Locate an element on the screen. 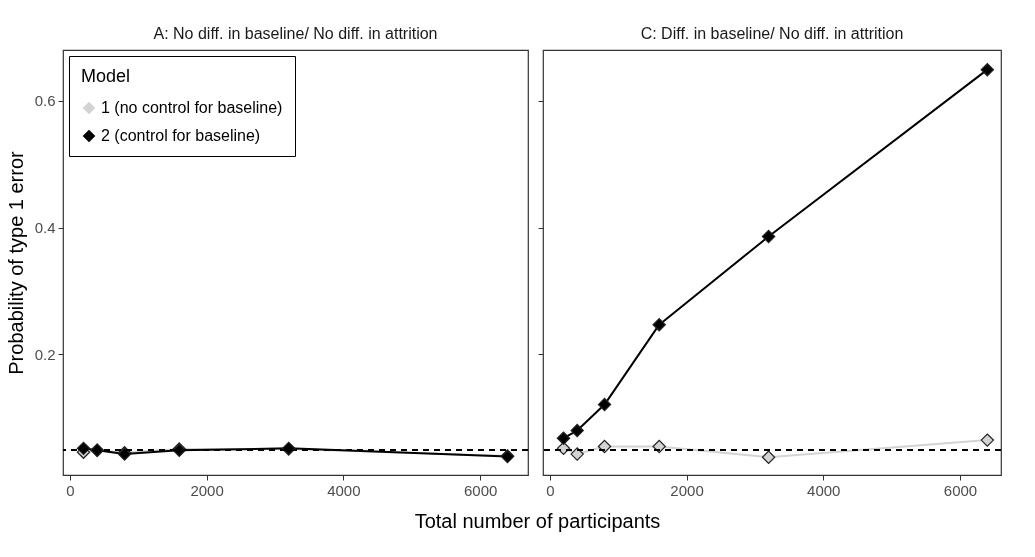  legend-label: 2 (control for baseline) is located at coordinates (181, 135).